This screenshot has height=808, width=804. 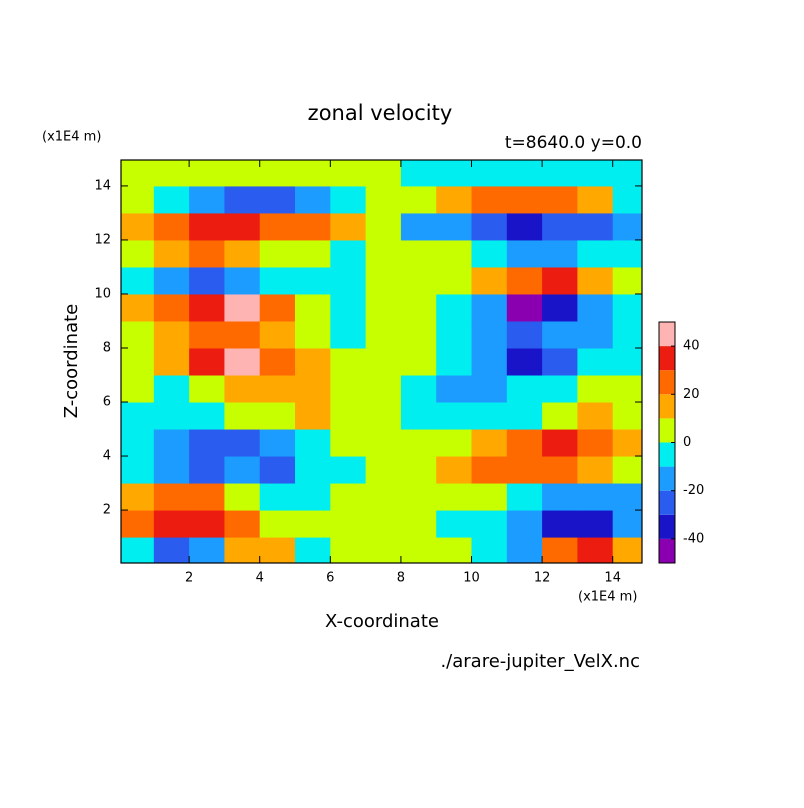 What do you see at coordinates (102, 293) in the screenshot?
I see `y-tick-label: 10` at bounding box center [102, 293].